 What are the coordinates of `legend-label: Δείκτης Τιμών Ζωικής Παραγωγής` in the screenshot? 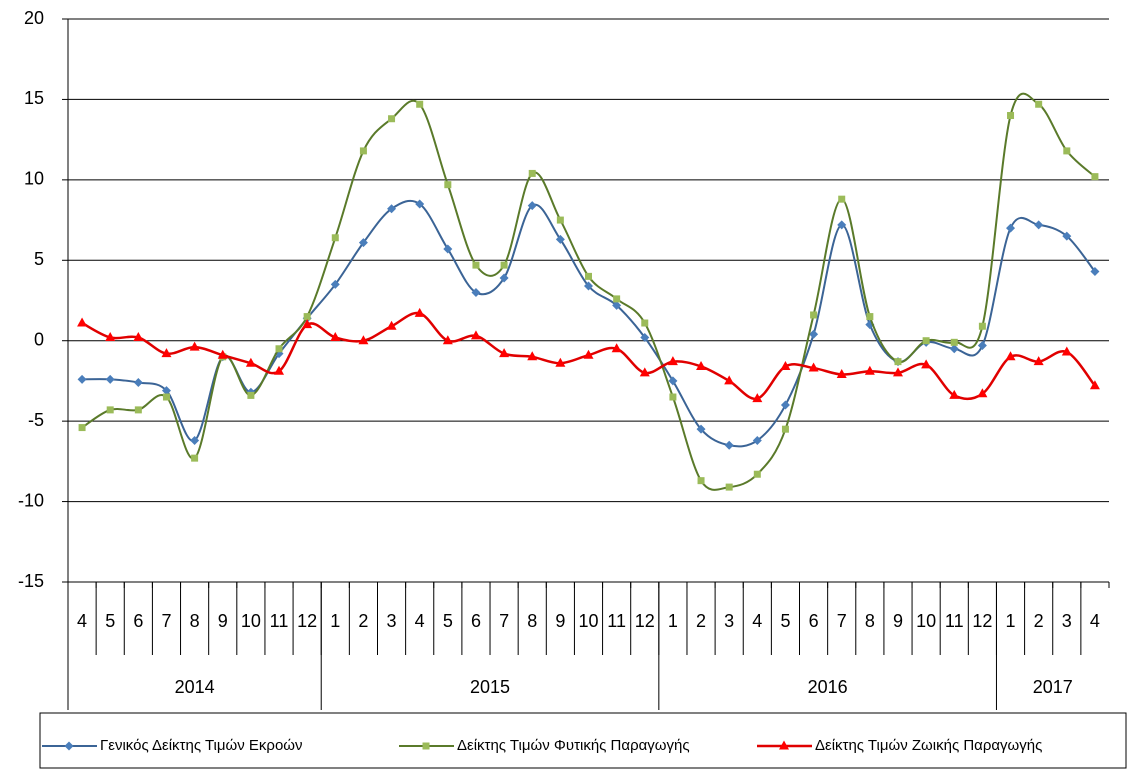 It's located at (928, 745).